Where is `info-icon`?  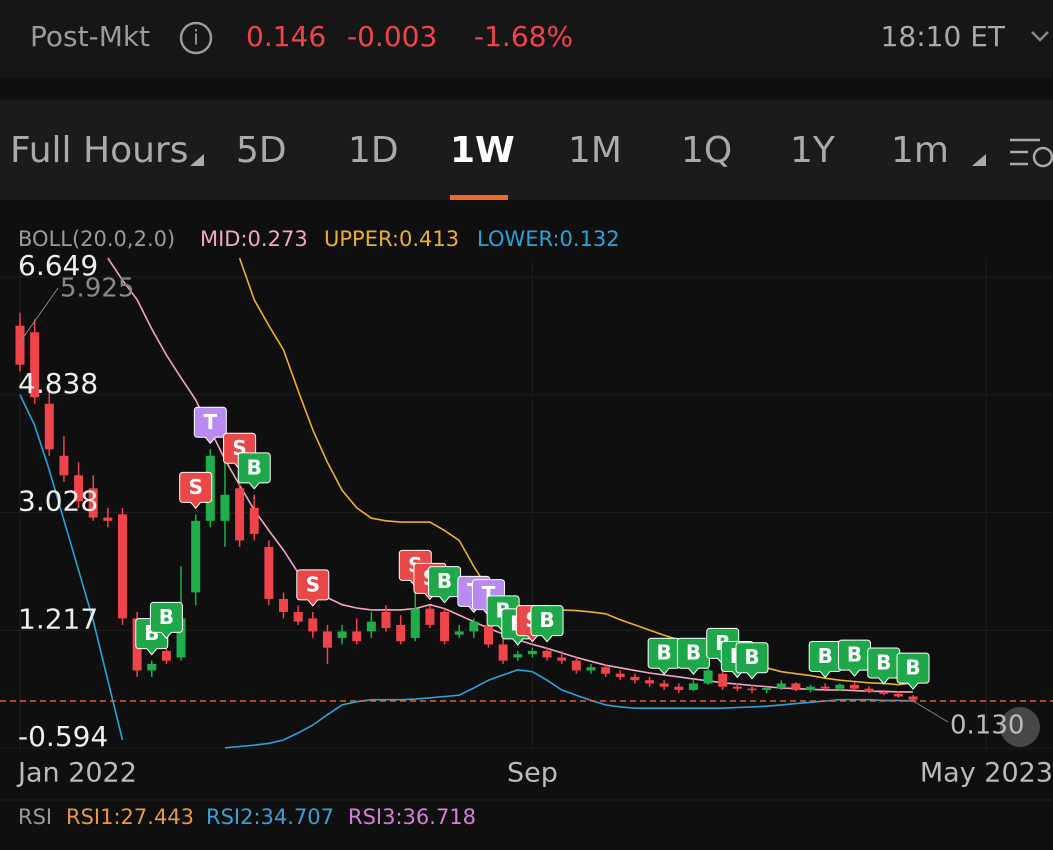
info-icon is located at coordinates (196, 38).